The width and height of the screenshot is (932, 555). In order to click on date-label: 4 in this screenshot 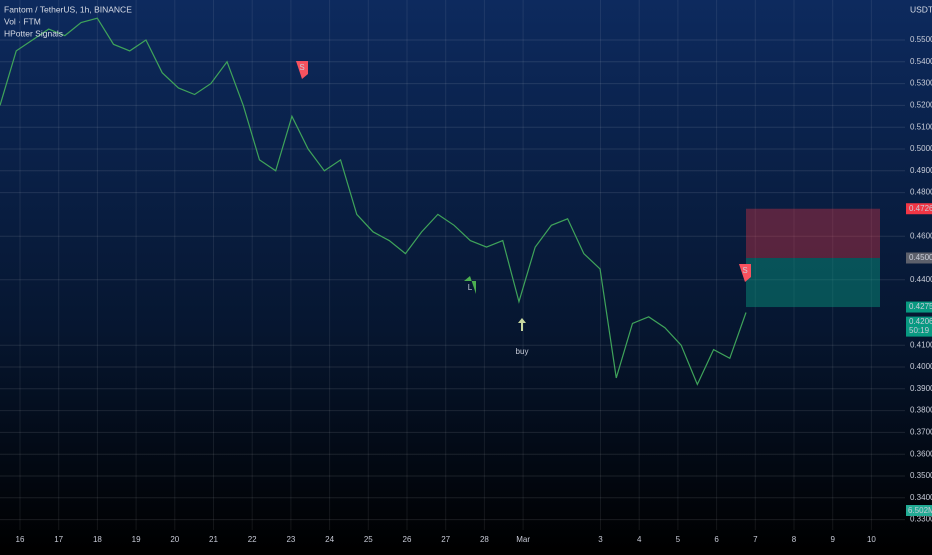, I will do `click(639, 539)`.